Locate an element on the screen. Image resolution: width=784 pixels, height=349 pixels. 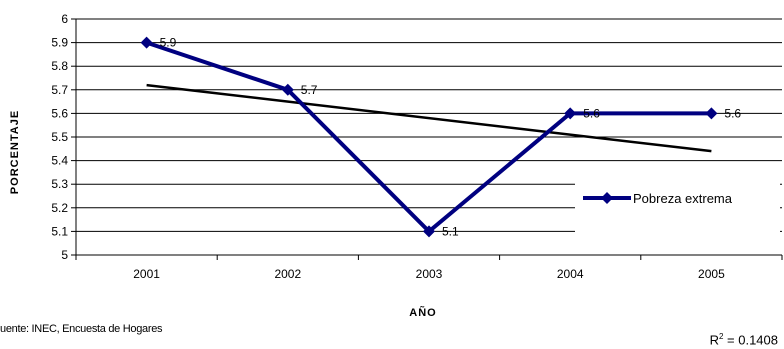
y-tick-labels: 5 5.1 5.2 5.3 5.4 5.5 5.6 5.7 5.8 5.9 6 is located at coordinates (59, 137).